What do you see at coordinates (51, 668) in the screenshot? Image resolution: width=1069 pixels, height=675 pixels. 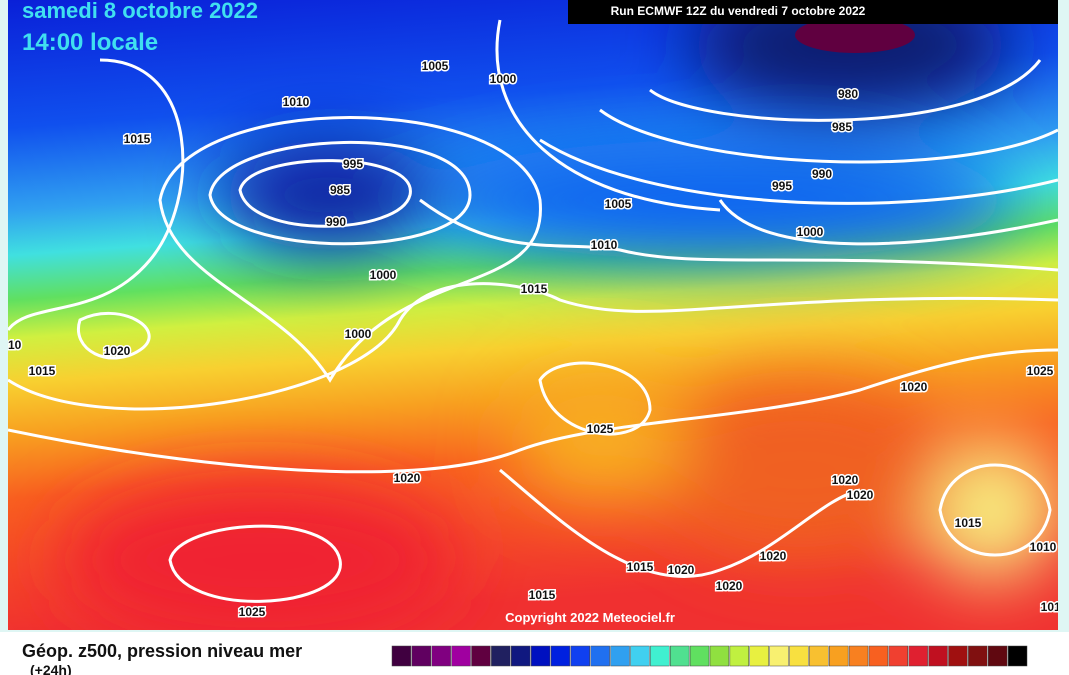 I see `footer-subtitle: (+24h)` at bounding box center [51, 668].